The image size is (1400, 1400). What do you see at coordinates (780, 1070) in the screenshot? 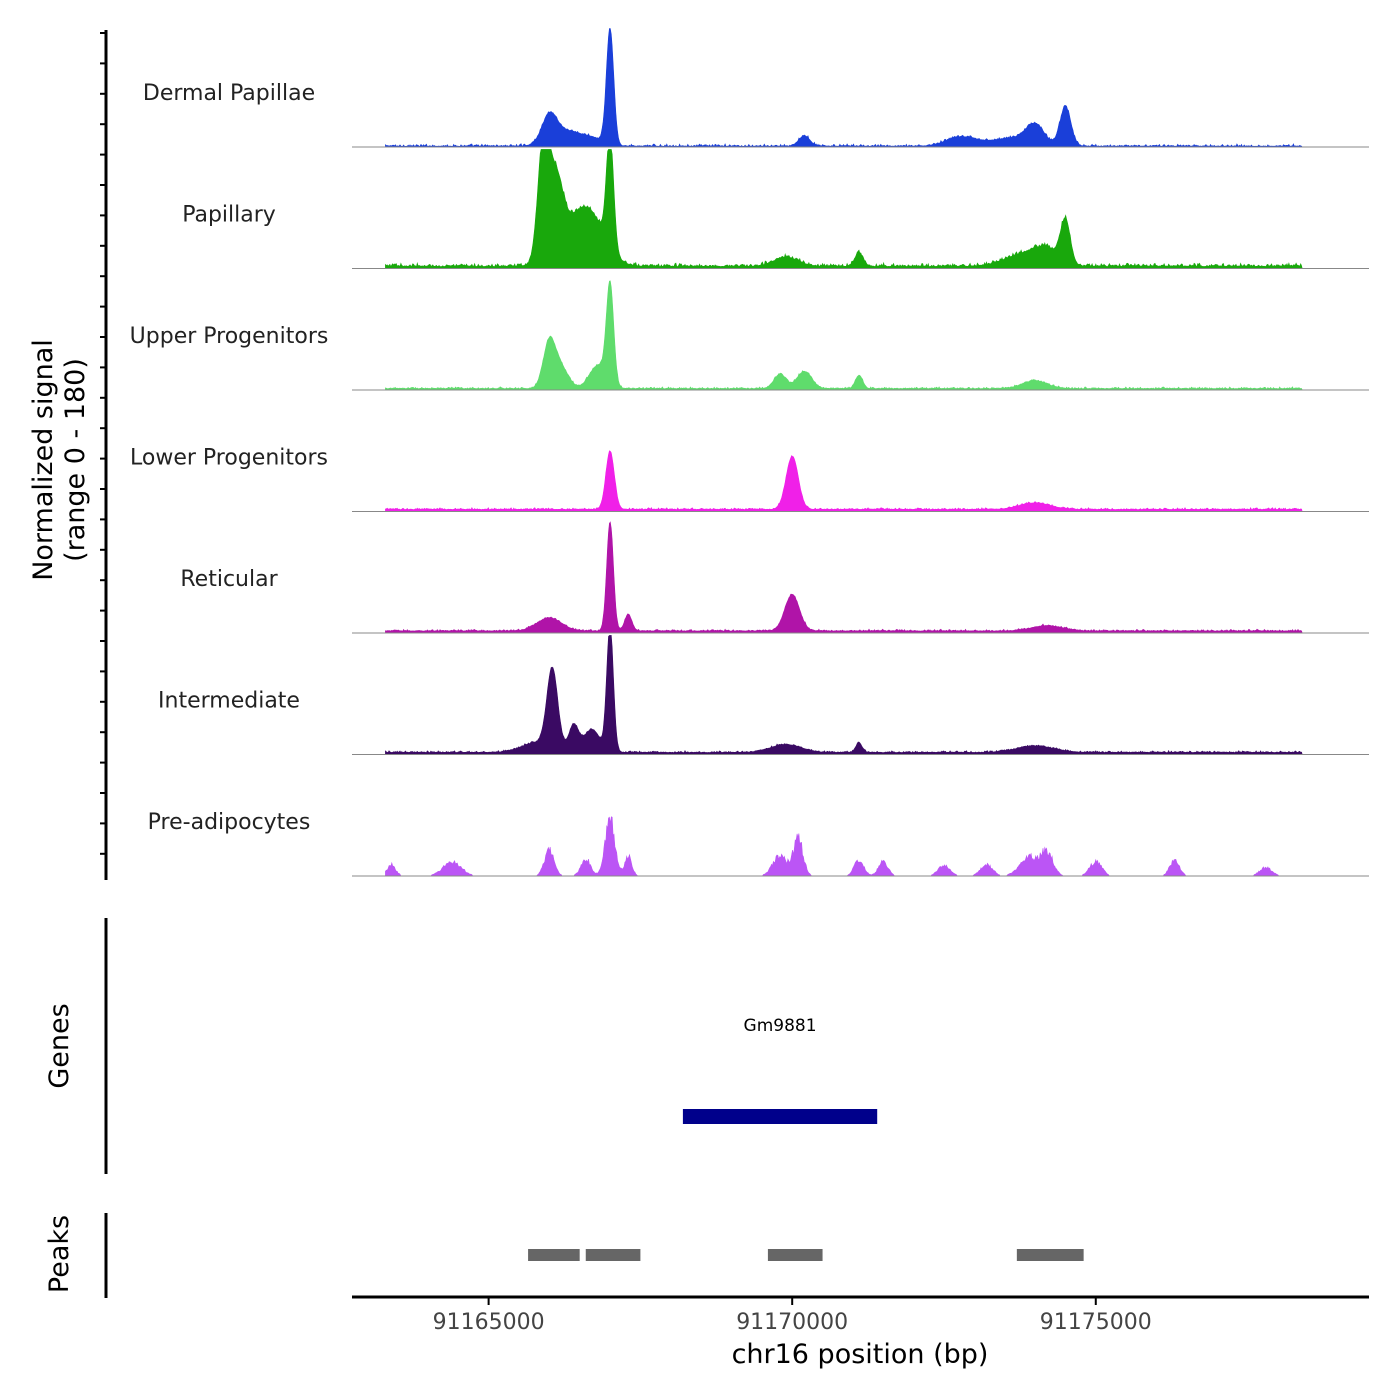
I see `gene-marks: Gm9881` at bounding box center [780, 1070].